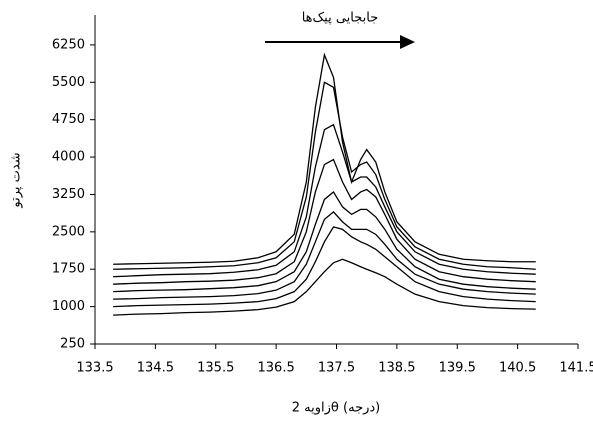 Image resolution: width=593 pixels, height=423 pixels. I want to click on x-tick-label: 135.5, so click(215, 368).